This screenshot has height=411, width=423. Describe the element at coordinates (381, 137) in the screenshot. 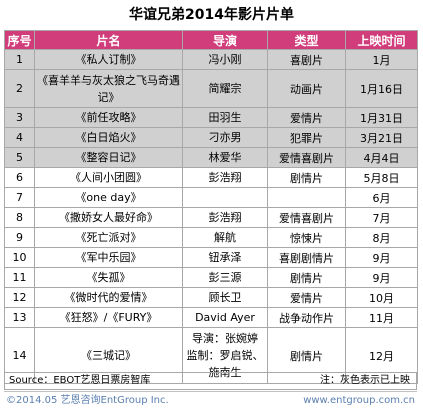

I see `release-date-cell: 3月21日` at that location.